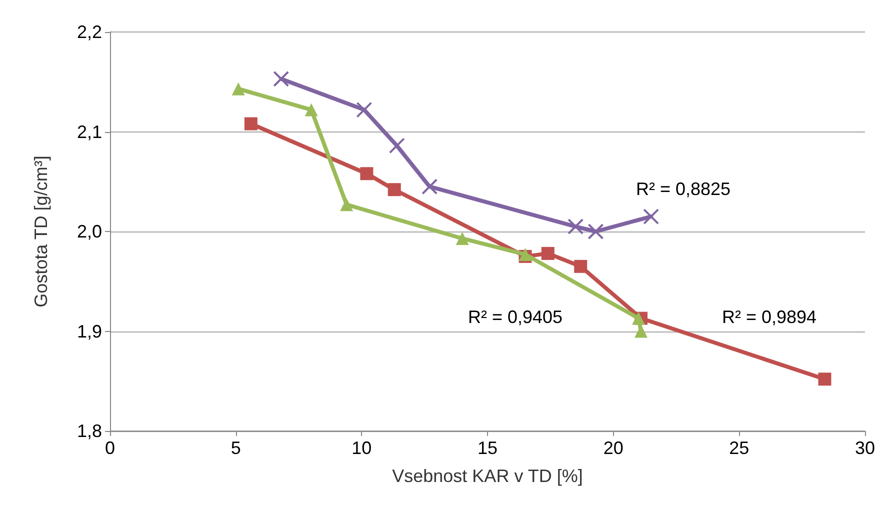  I want to click on x-axis-title: Vsebnost KAR v TD [%], so click(487, 476).